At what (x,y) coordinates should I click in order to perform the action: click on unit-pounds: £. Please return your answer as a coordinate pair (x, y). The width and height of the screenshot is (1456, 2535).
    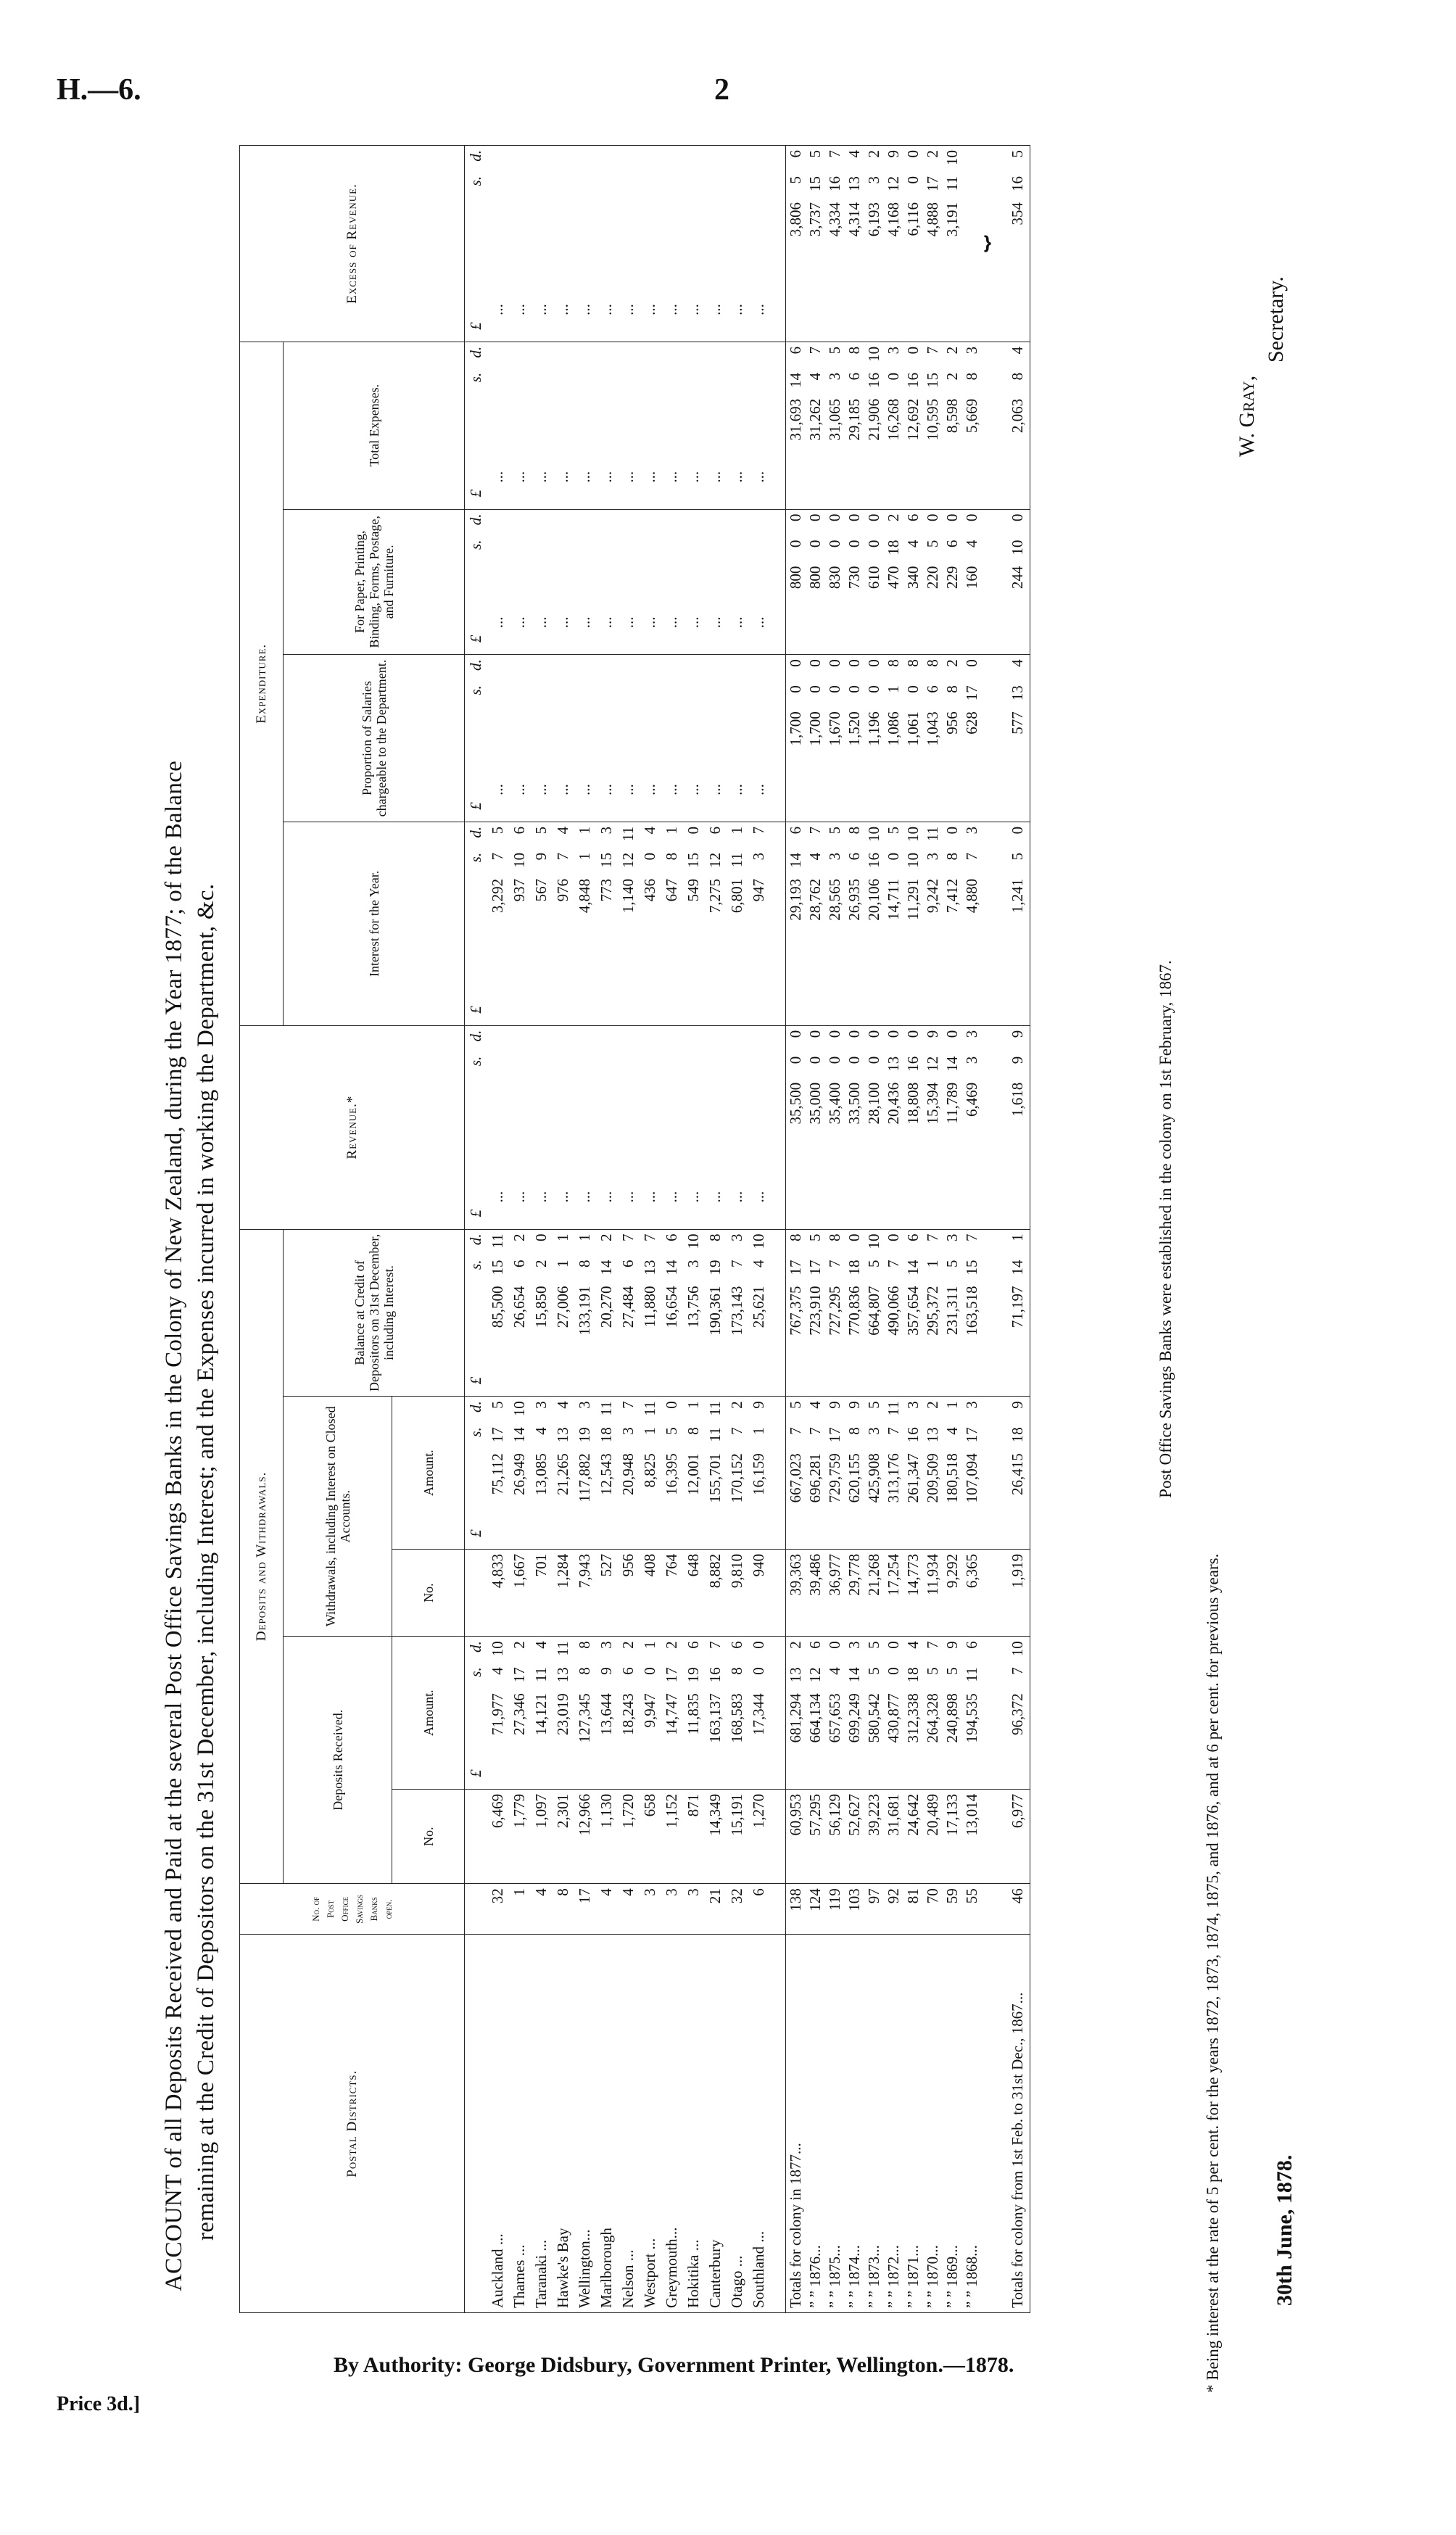
    Looking at the image, I should click on (475, 1533).